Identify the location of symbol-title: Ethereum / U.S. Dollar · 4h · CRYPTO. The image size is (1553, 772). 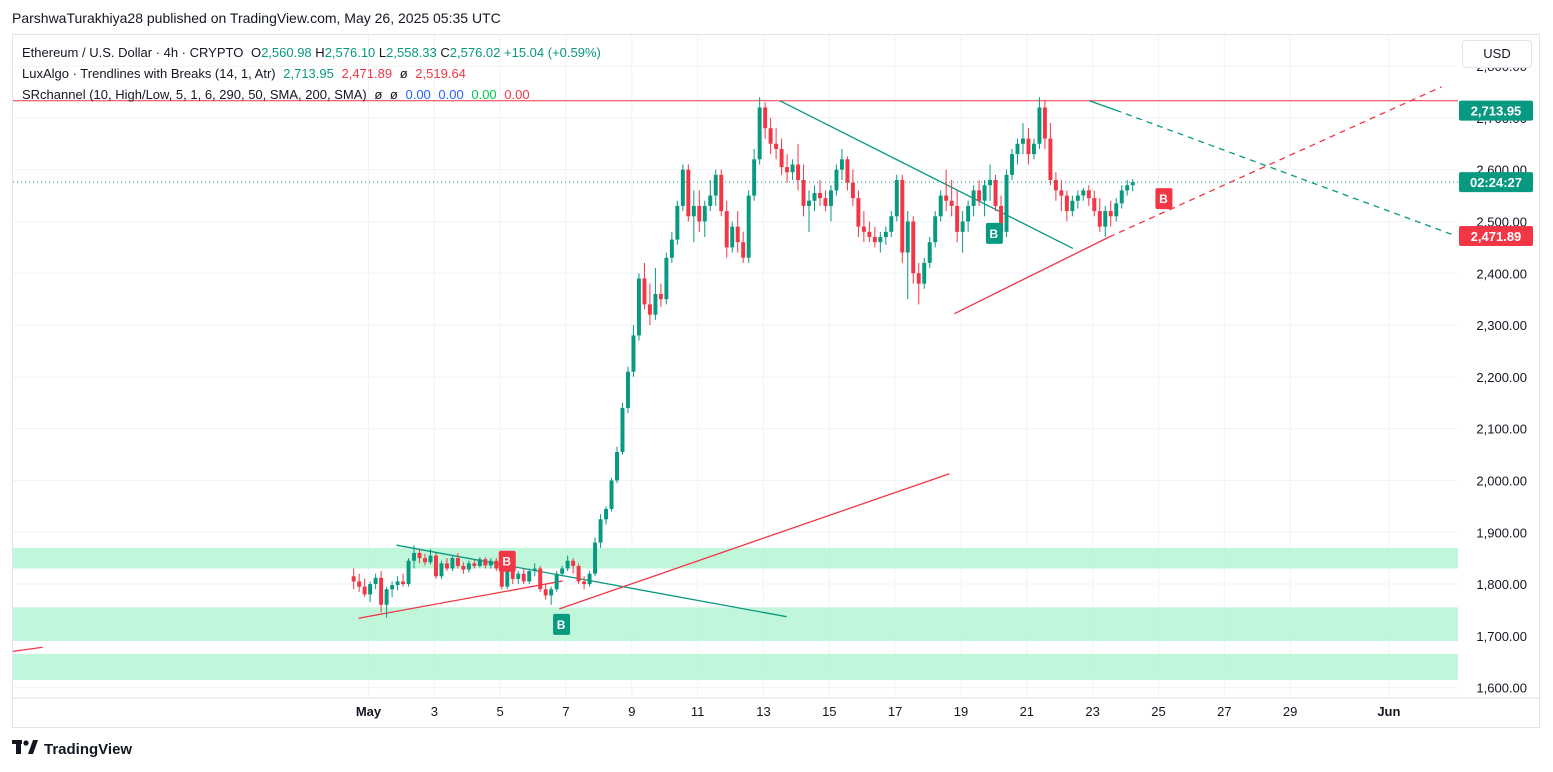
(133, 52).